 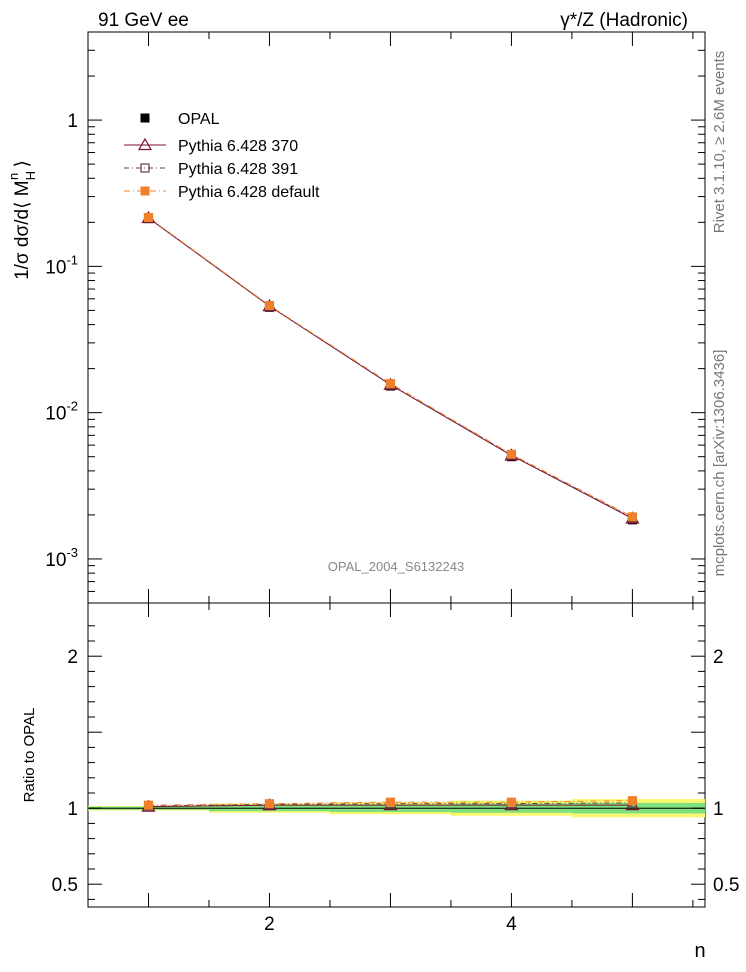 What do you see at coordinates (72, 657) in the screenshot?
I see `ratio-y-tick-label: 2` at bounding box center [72, 657].